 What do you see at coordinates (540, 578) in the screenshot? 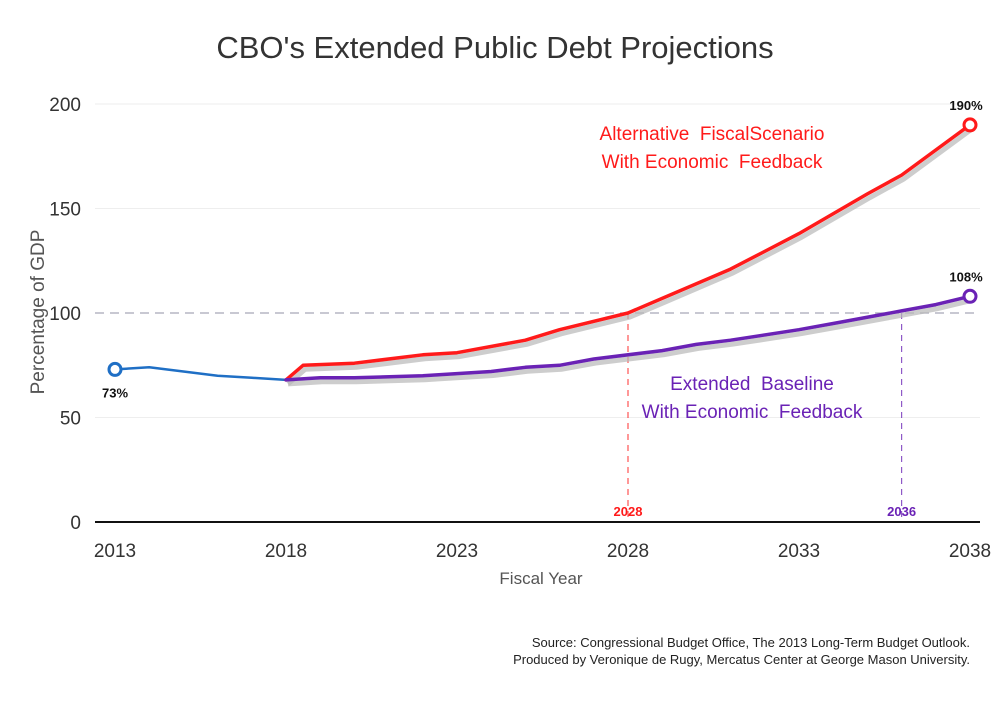
I see `x-axis-label: Fiscal Year` at bounding box center [540, 578].